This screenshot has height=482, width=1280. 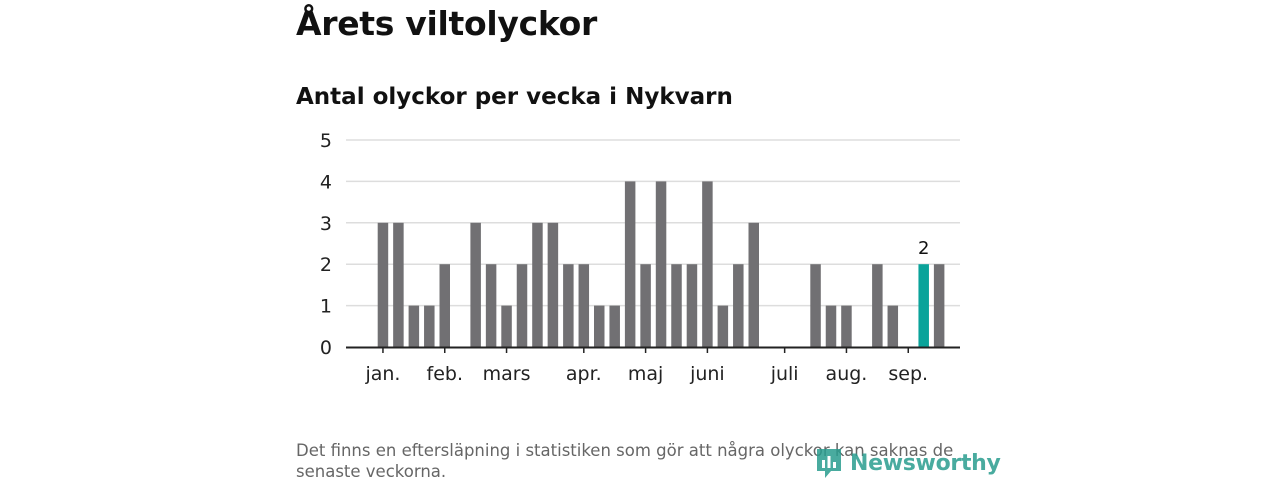 I want to click on newsworthy-logo: Newsworthy, so click(x=907, y=463).